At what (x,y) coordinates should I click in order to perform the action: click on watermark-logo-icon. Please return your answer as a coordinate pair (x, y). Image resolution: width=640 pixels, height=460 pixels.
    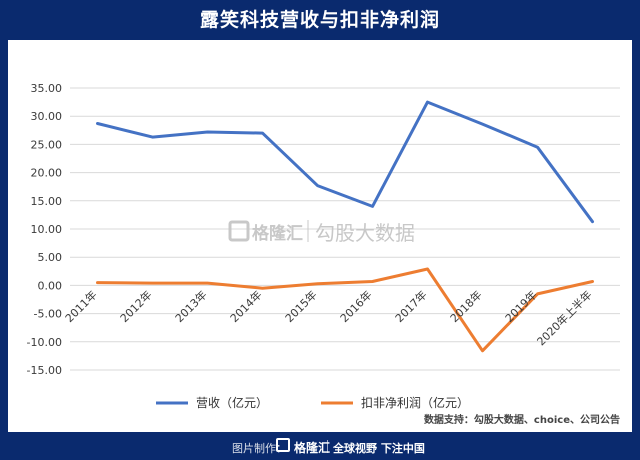
    Looking at the image, I should click on (239, 231).